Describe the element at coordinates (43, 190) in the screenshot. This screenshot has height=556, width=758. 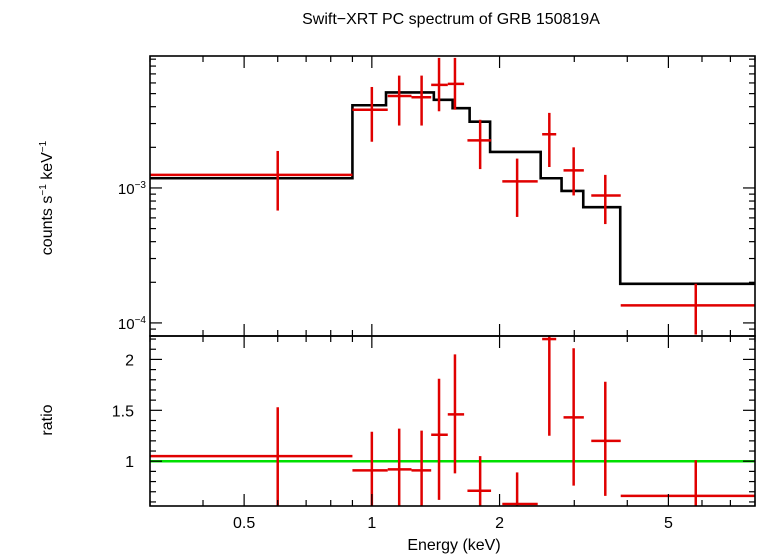
I see `ylabel-exp1: −1` at that location.